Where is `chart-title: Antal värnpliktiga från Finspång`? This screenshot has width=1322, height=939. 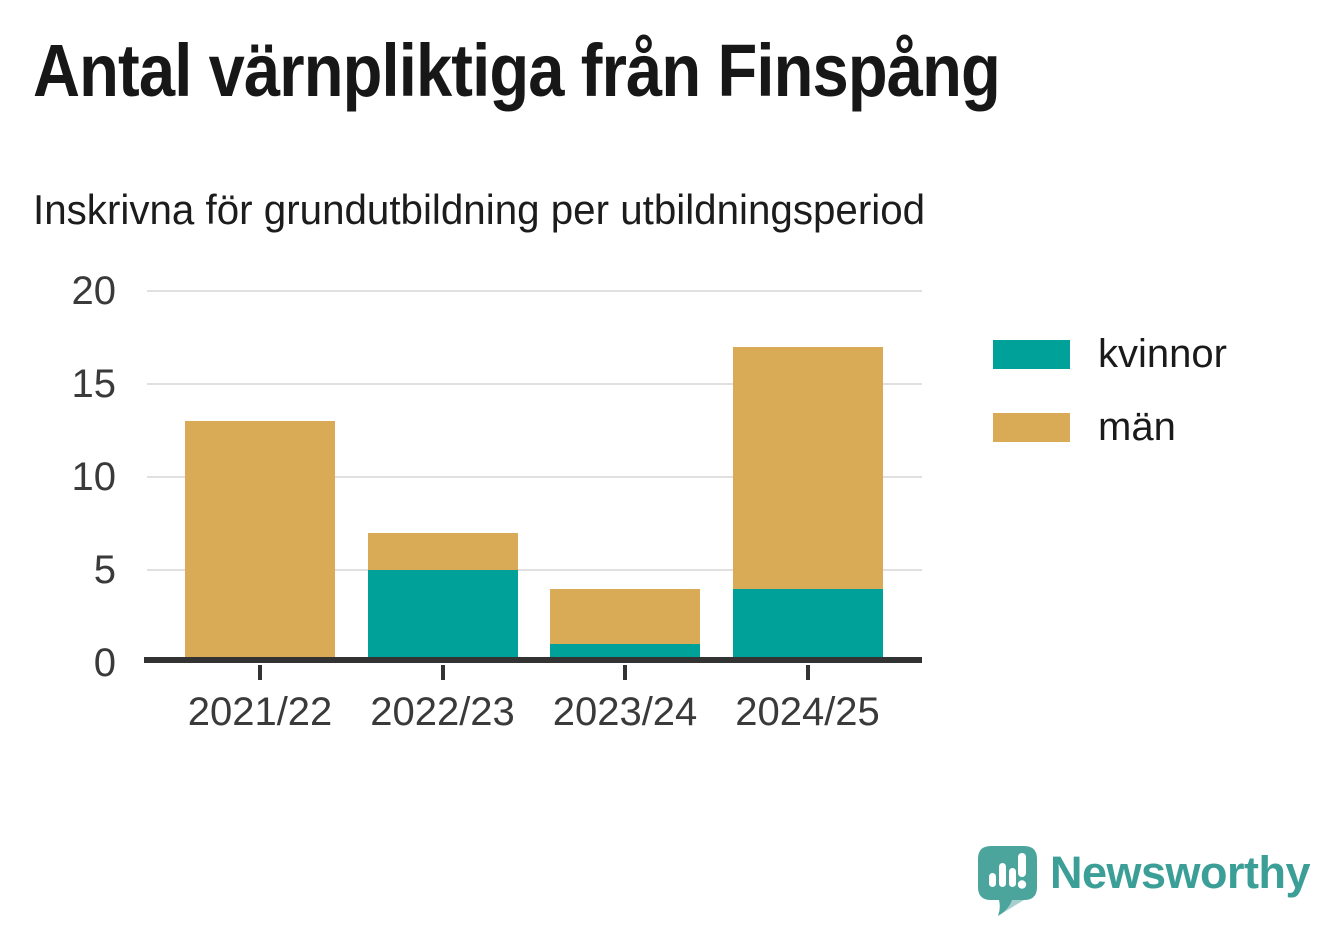 chart-title: Antal värnpliktiga från Finspång is located at coordinates (517, 70).